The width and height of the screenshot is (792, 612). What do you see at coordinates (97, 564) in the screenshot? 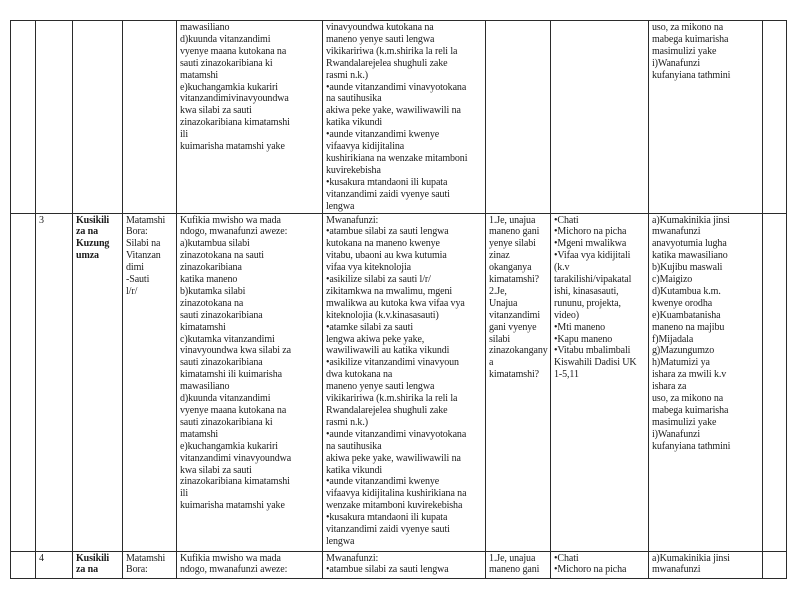
I see `cell-strand: Kusikili za na` at bounding box center [97, 564].